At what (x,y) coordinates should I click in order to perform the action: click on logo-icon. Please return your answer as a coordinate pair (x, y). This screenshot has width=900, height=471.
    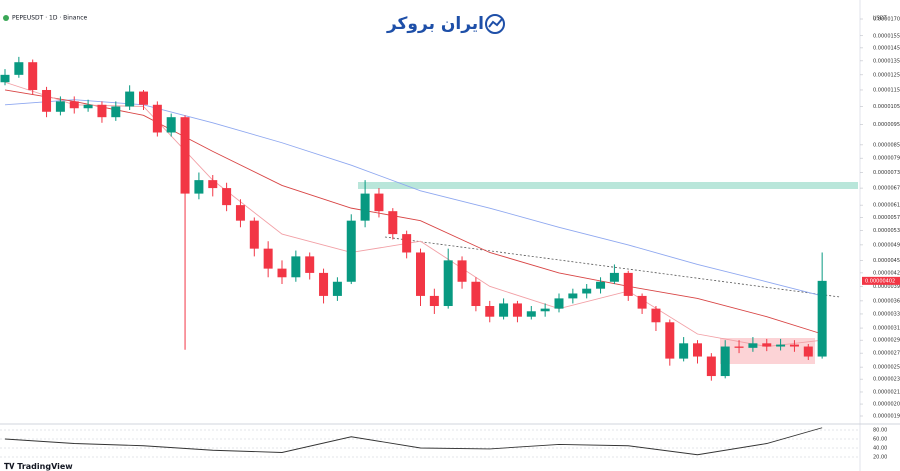
    Looking at the image, I should click on (495, 24).